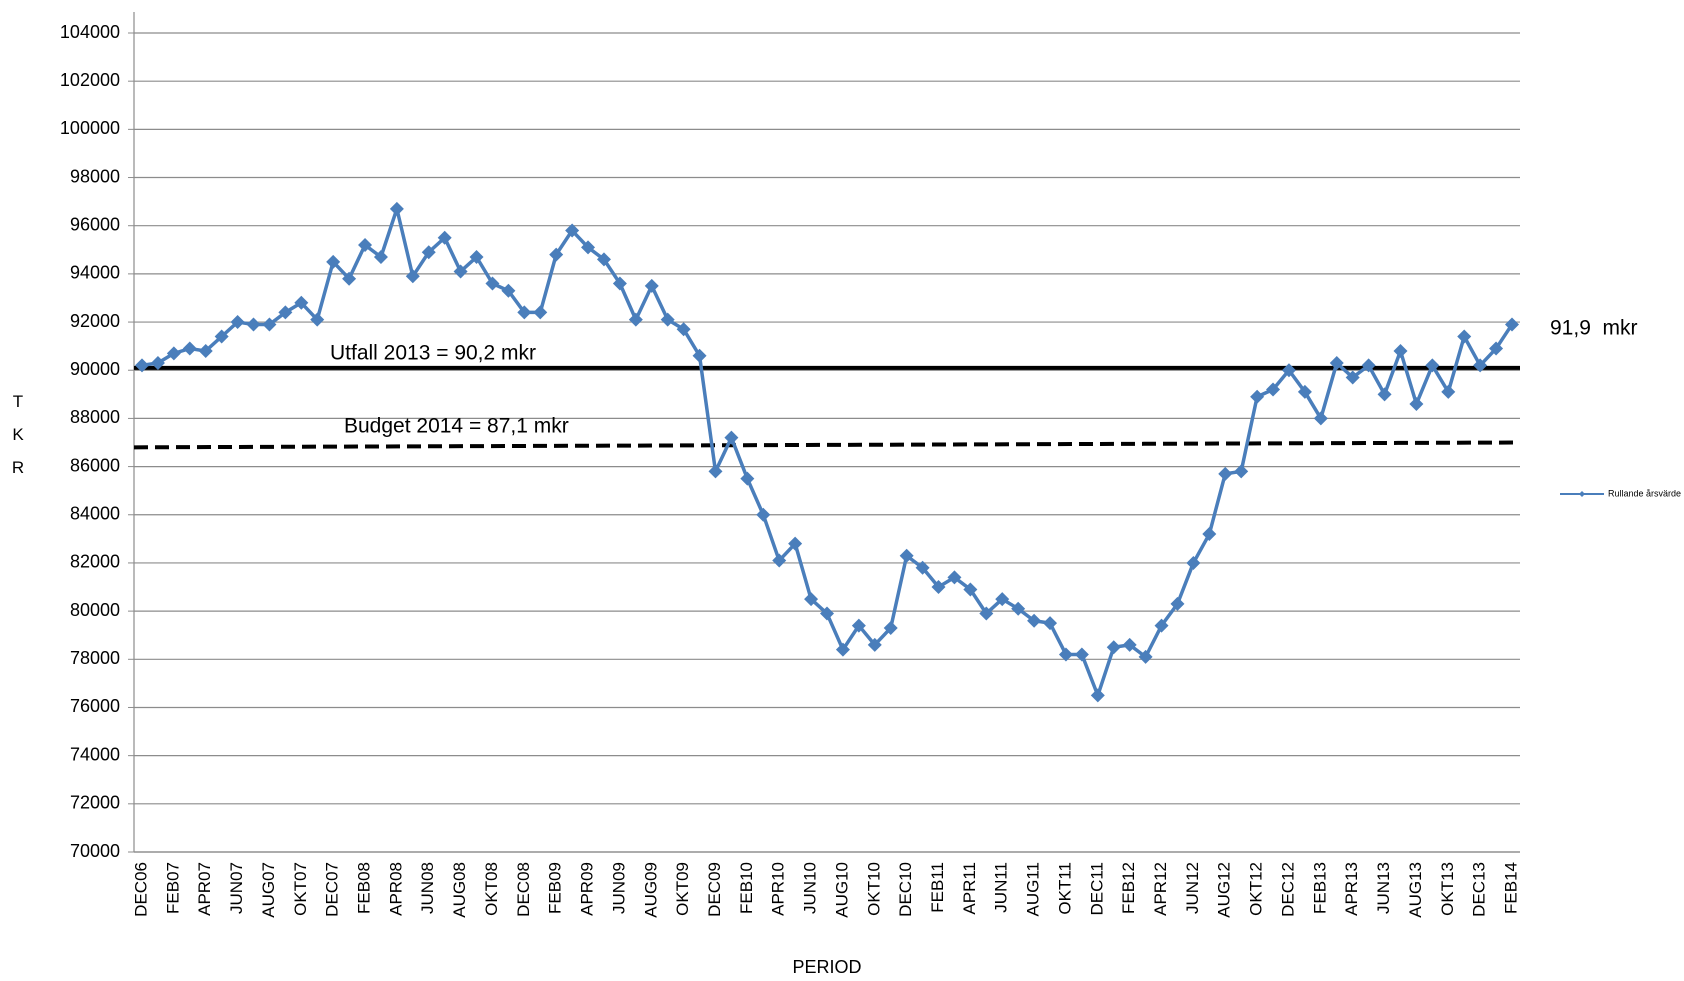 The height and width of the screenshot is (981, 1684). What do you see at coordinates (1096, 889) in the screenshot?
I see `x-tick-label: DEC11` at bounding box center [1096, 889].